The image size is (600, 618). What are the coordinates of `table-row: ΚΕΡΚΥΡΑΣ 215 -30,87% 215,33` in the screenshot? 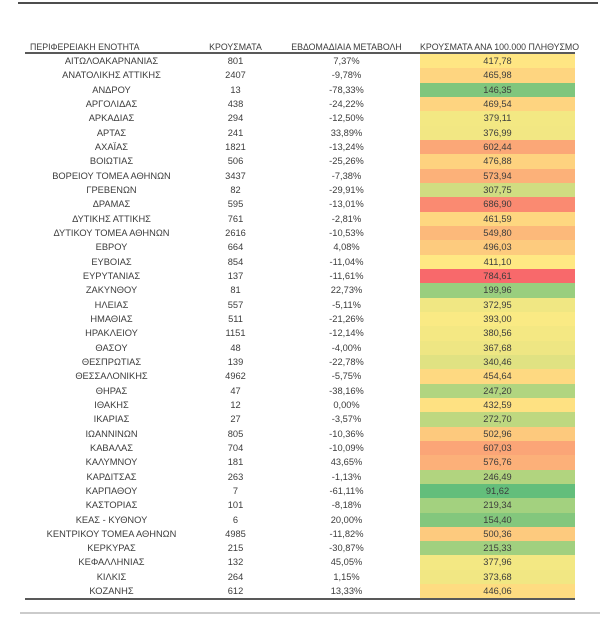 It's located at (300, 548).